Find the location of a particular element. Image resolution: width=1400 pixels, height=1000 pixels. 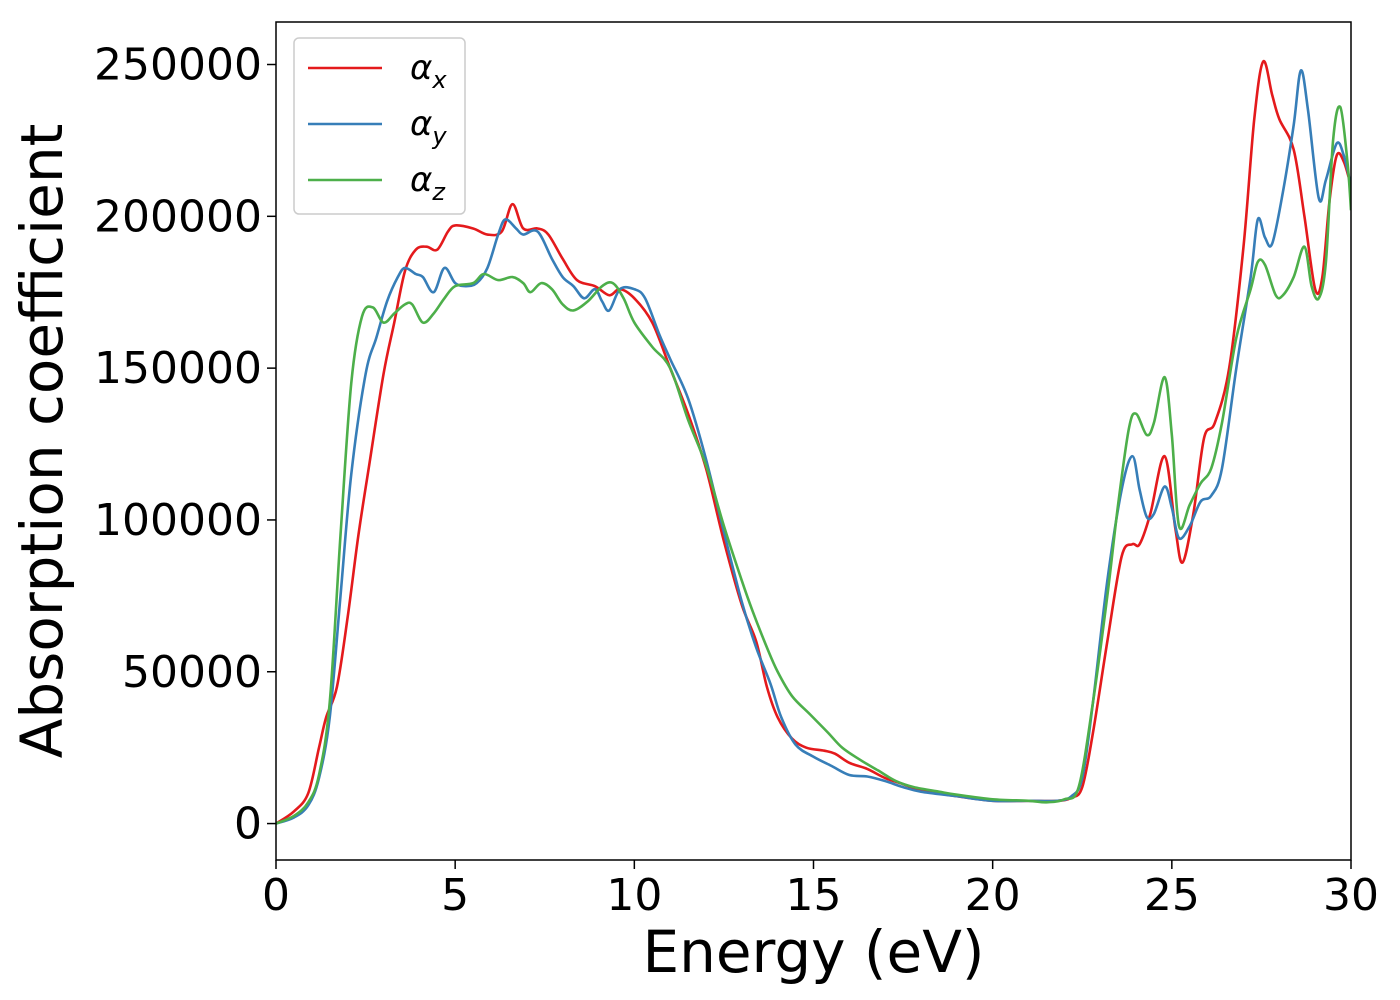

x-tick-label: 20 is located at coordinates (993, 895).